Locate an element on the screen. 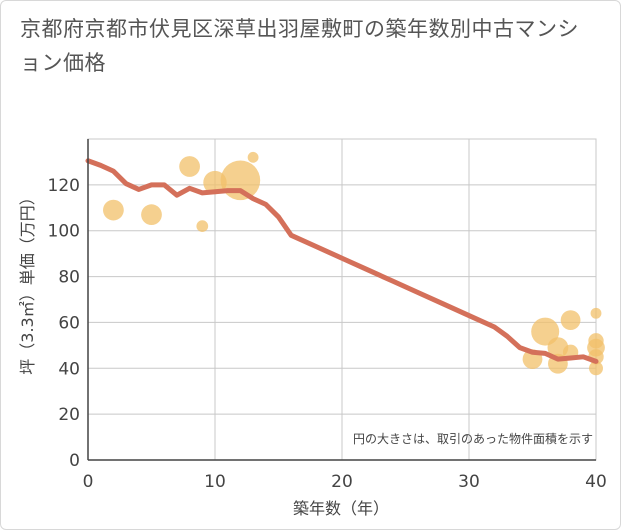 The image size is (621, 530). y-axis-label: 坪（3.3㎡）単価（万円） is located at coordinates (27, 281).